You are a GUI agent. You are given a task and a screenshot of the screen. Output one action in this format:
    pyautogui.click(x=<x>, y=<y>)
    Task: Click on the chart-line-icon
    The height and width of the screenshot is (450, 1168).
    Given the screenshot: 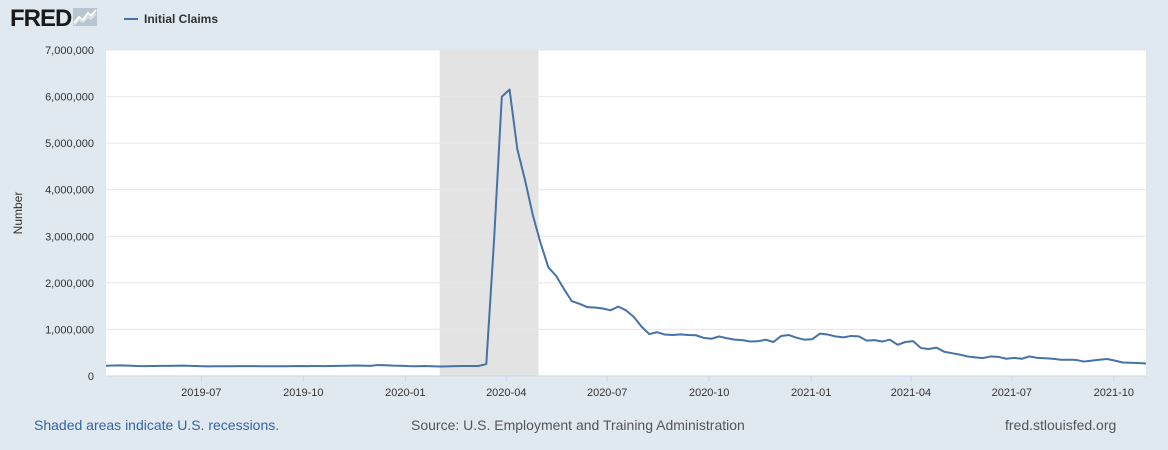 What is the action you would take?
    pyautogui.click(x=85, y=19)
    